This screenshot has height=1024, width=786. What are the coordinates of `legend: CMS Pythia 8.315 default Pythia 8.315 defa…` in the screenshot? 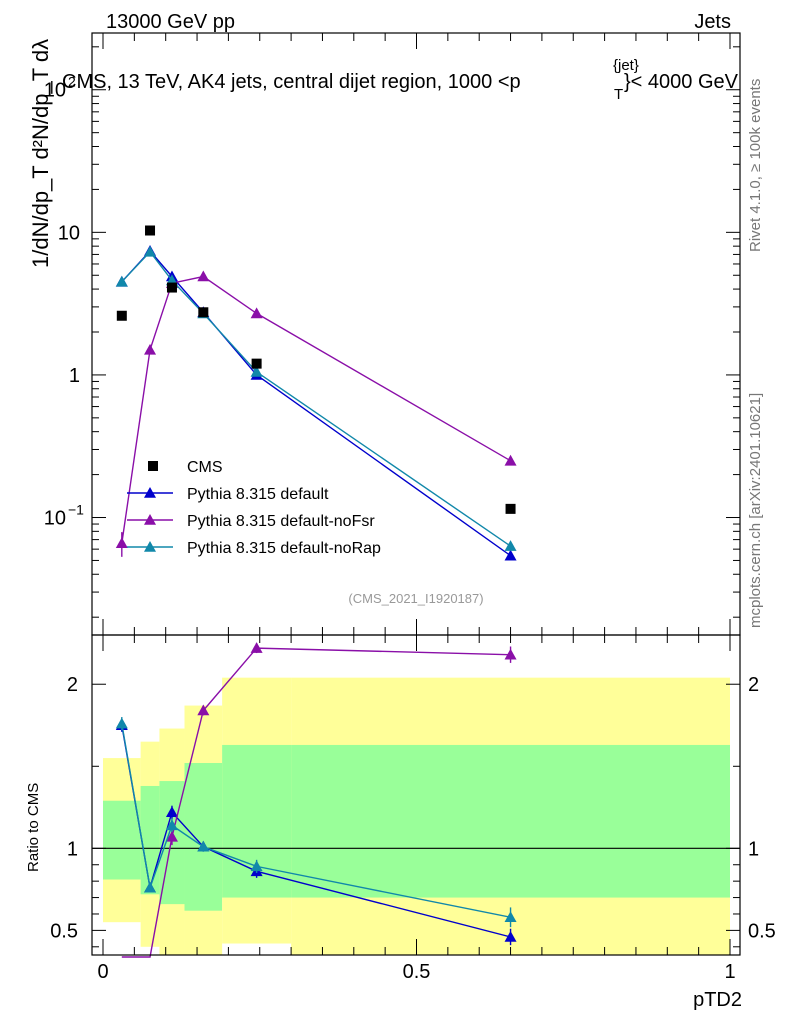 It's located at (254, 508).